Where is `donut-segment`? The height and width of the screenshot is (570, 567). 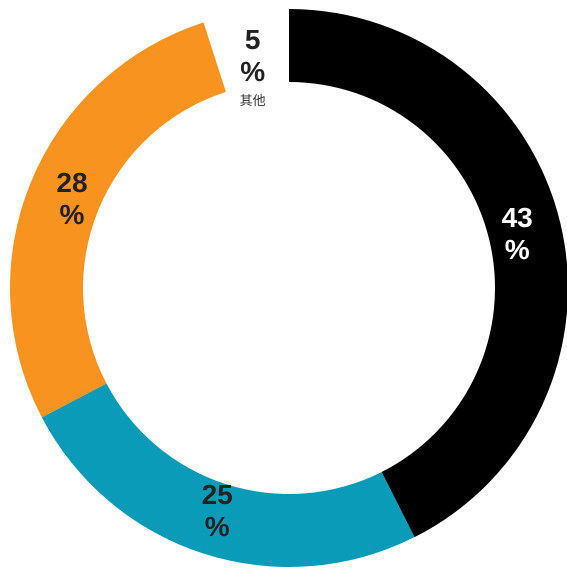 donut-segment is located at coordinates (246, 50).